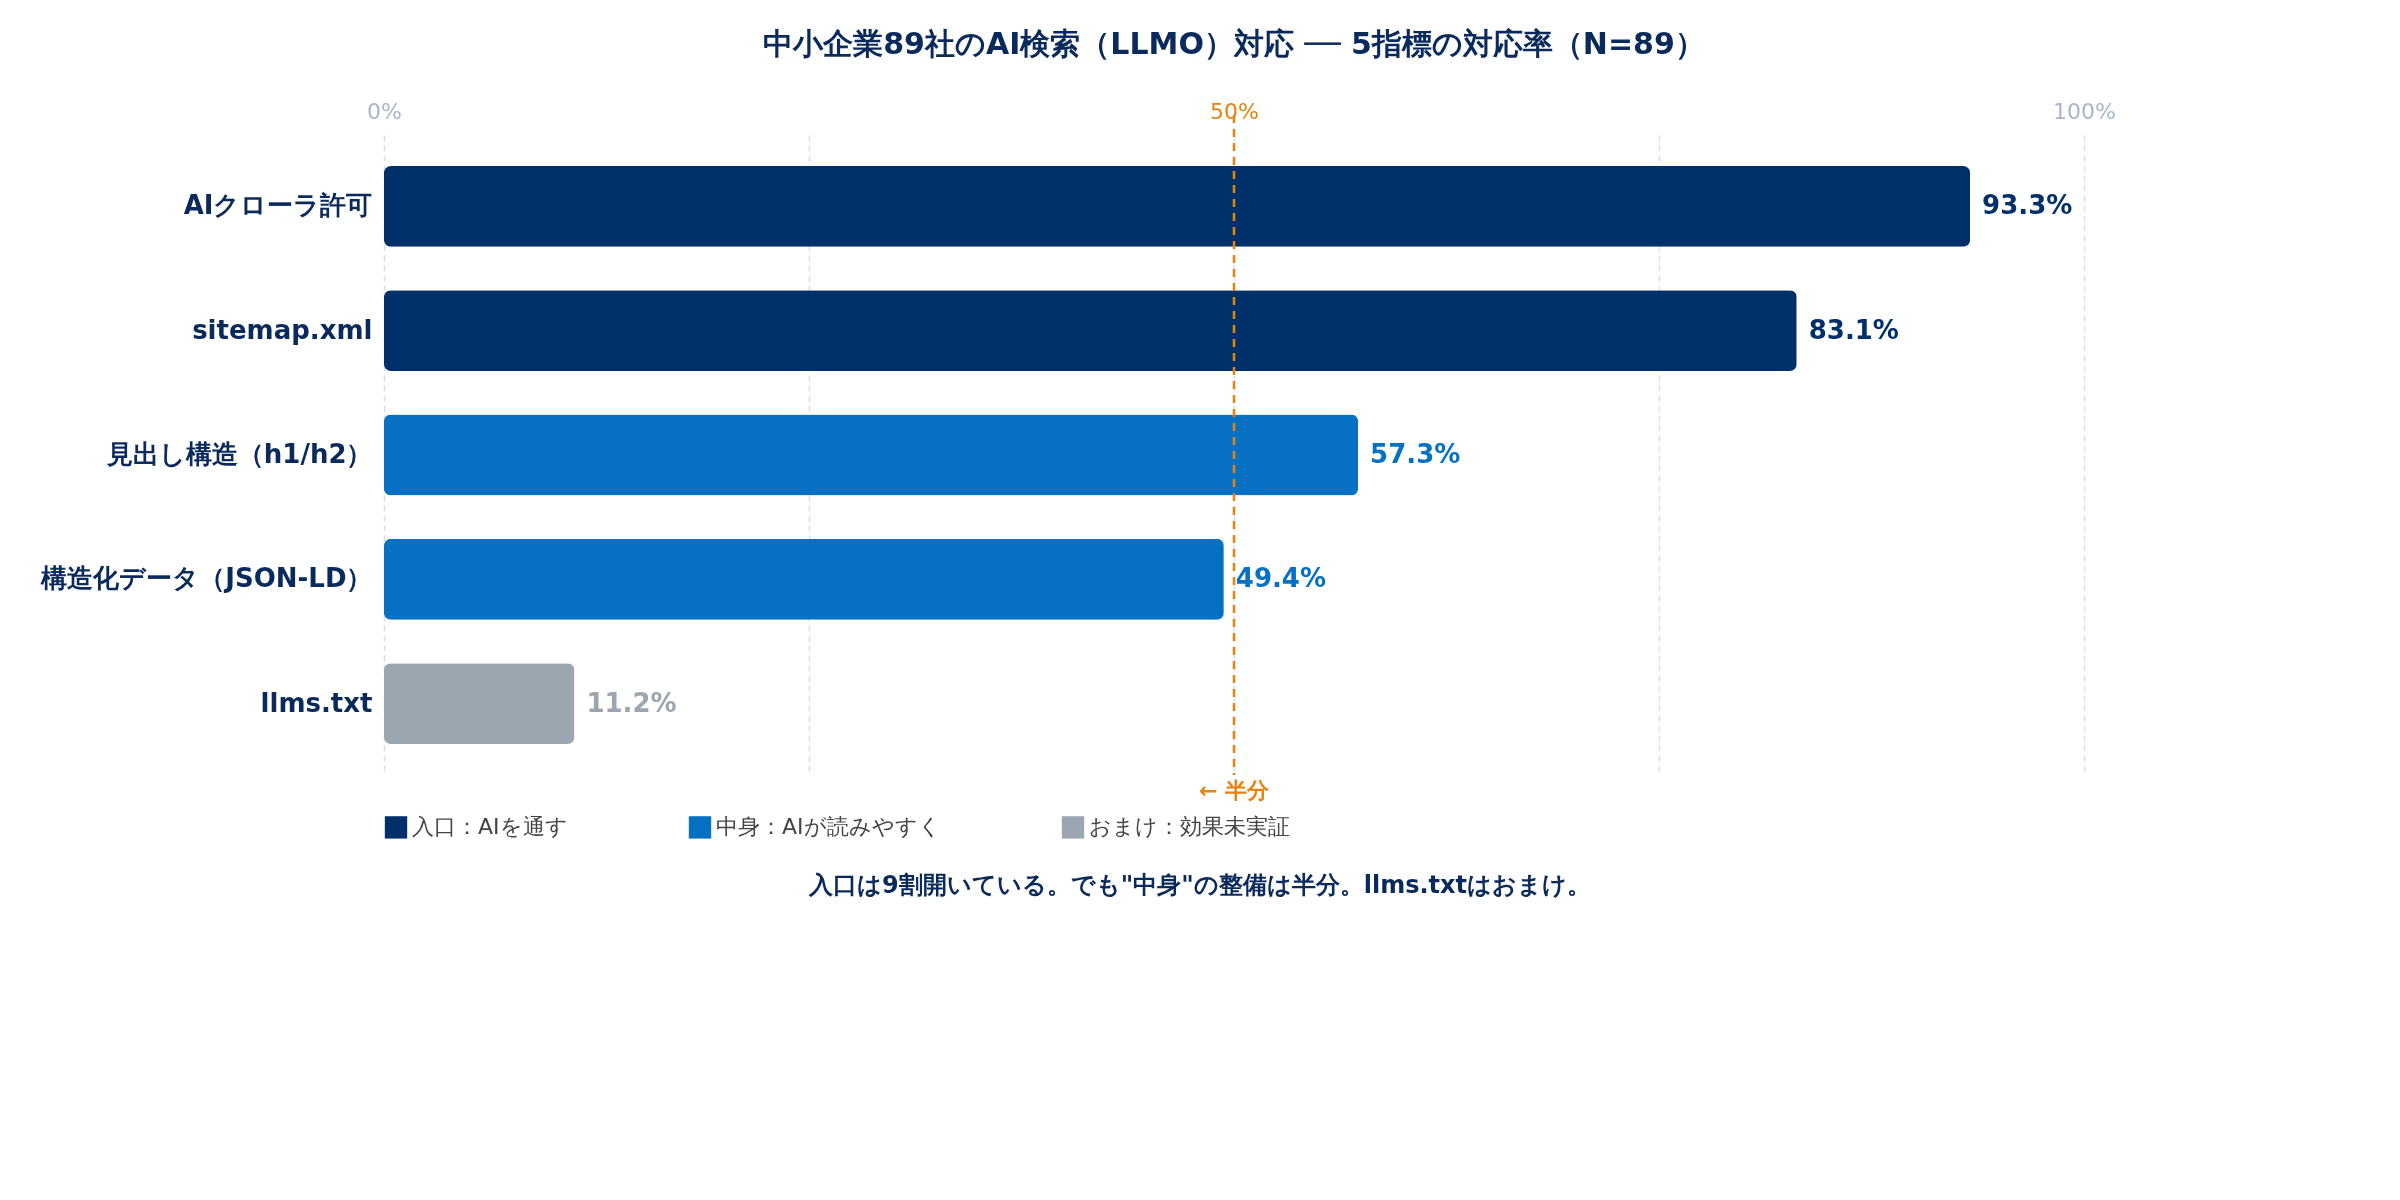 The image size is (2400, 1200). I want to click on x-tick-label: 0%, so click(384, 111).